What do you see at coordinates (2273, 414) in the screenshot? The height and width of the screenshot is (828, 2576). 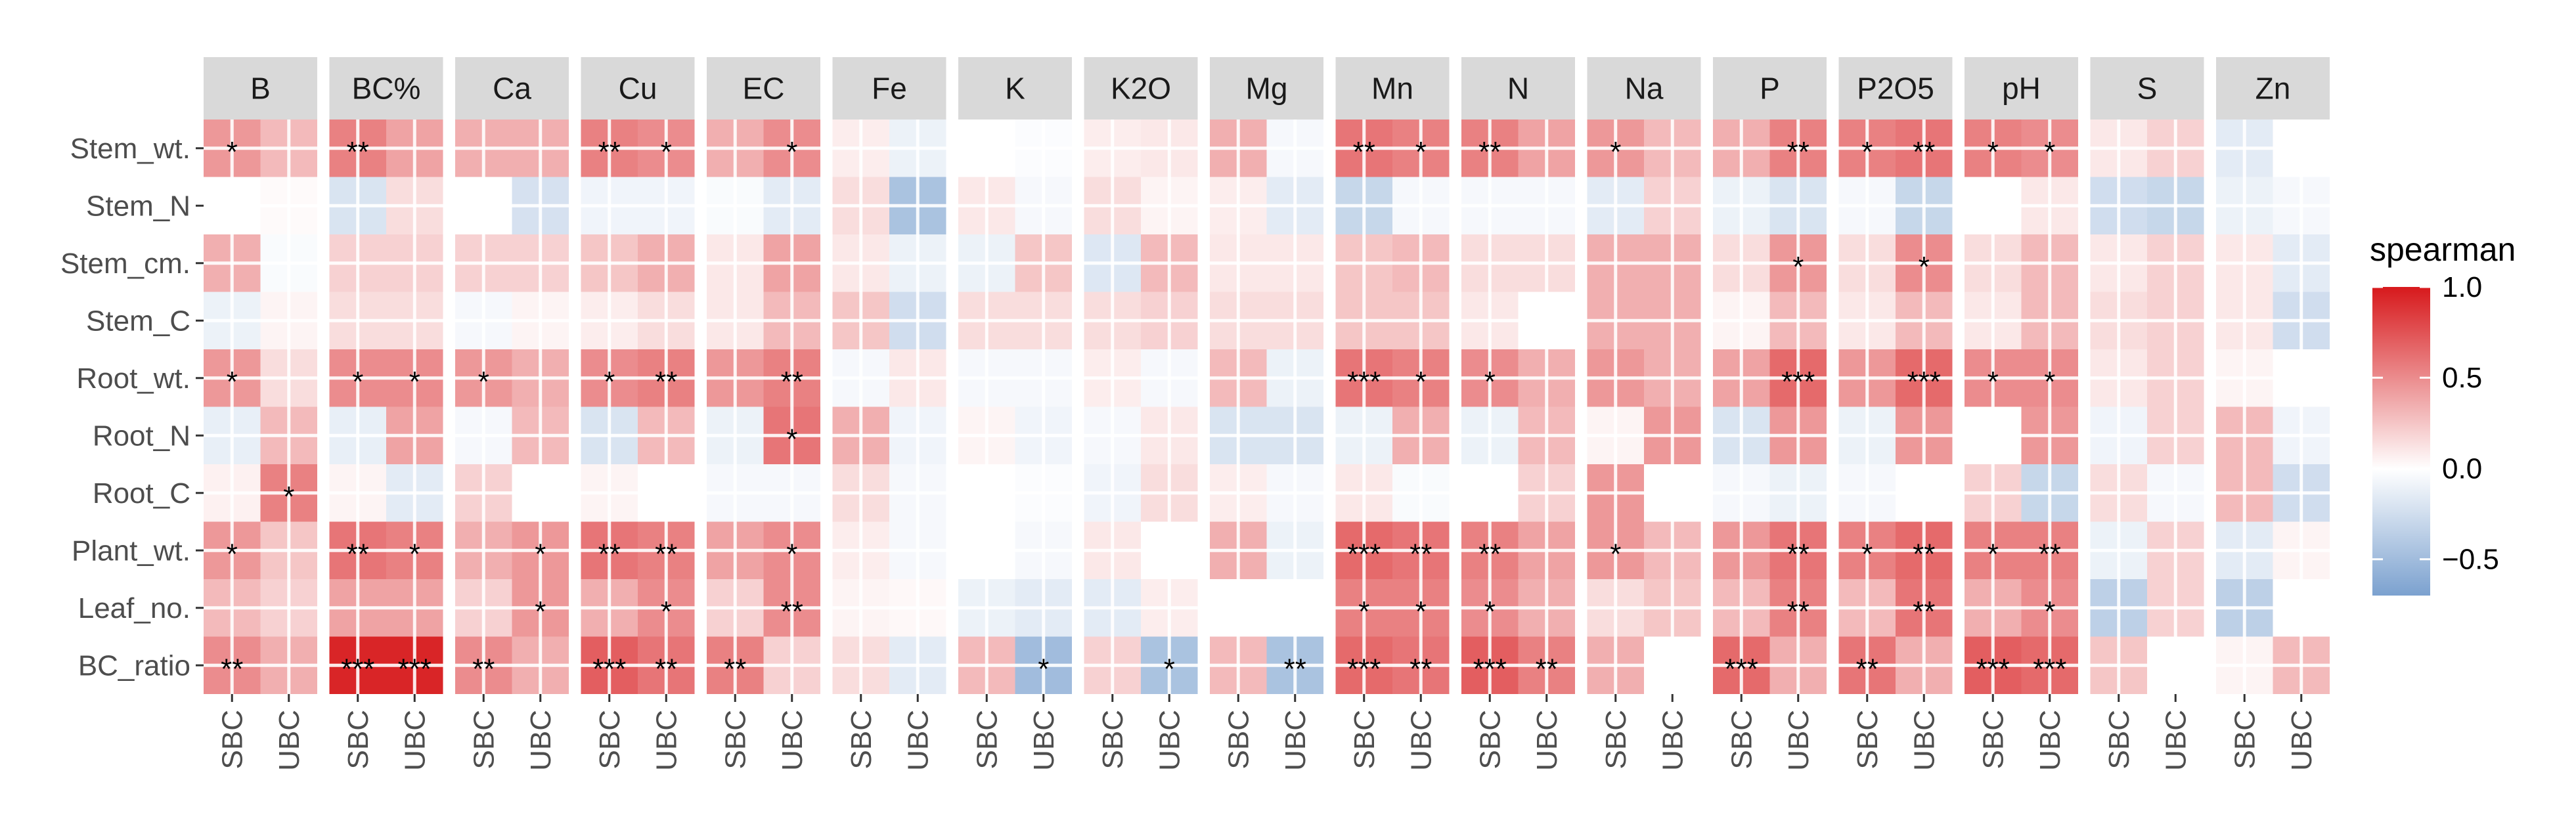 I see `facet-panel: Zn SBC UBC` at bounding box center [2273, 414].